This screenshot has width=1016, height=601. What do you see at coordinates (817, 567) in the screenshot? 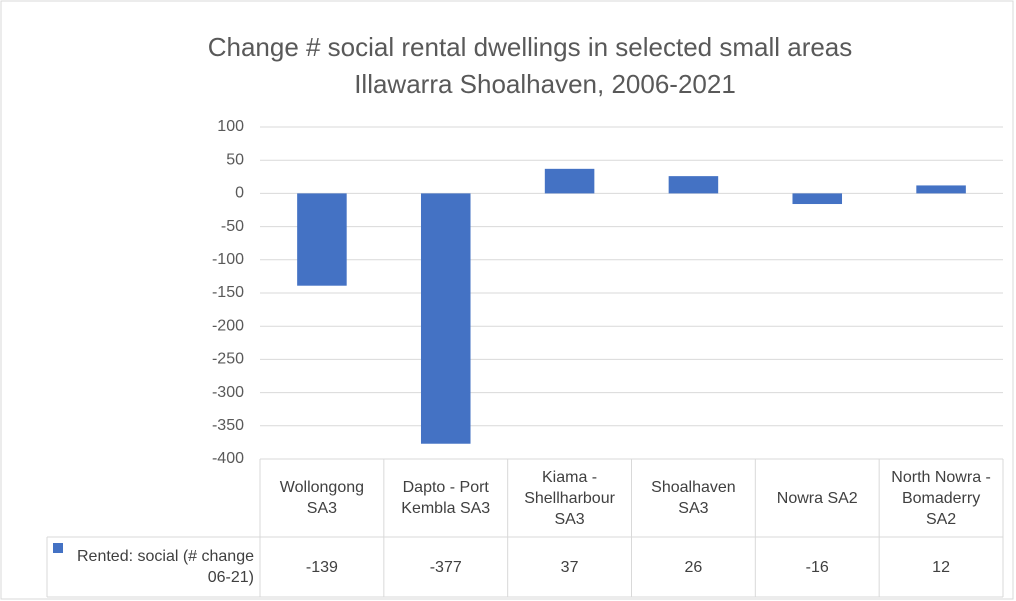
I see `table-value: -16` at bounding box center [817, 567].